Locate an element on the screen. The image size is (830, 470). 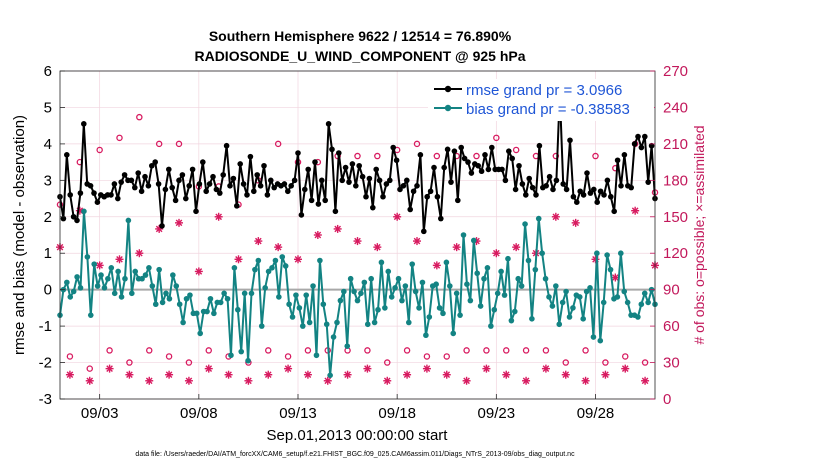
y-right-tick-label: 60 is located at coordinates (671, 326).